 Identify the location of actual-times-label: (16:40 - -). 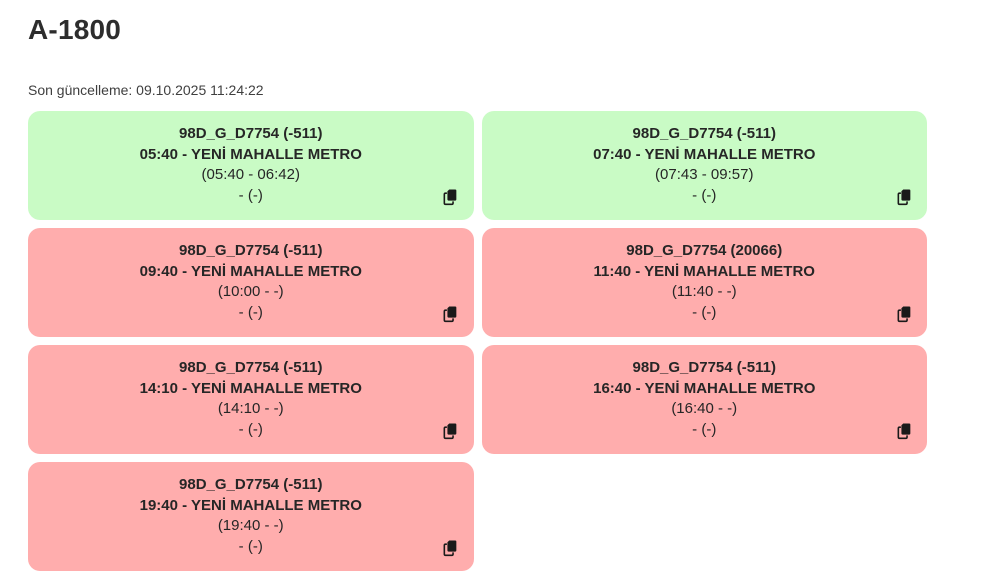
(704, 408).